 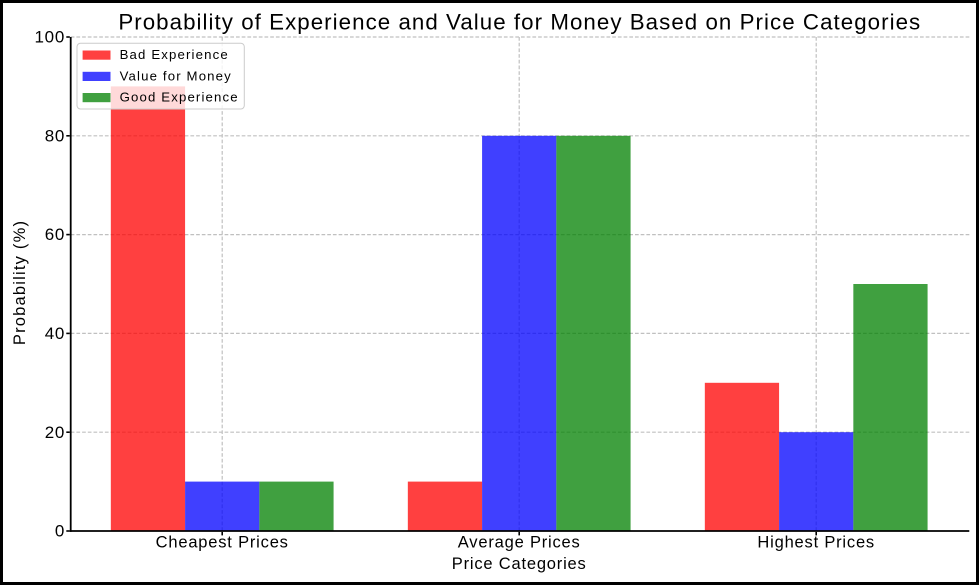 I want to click on svg-text: Value for Money, so click(x=176, y=75).